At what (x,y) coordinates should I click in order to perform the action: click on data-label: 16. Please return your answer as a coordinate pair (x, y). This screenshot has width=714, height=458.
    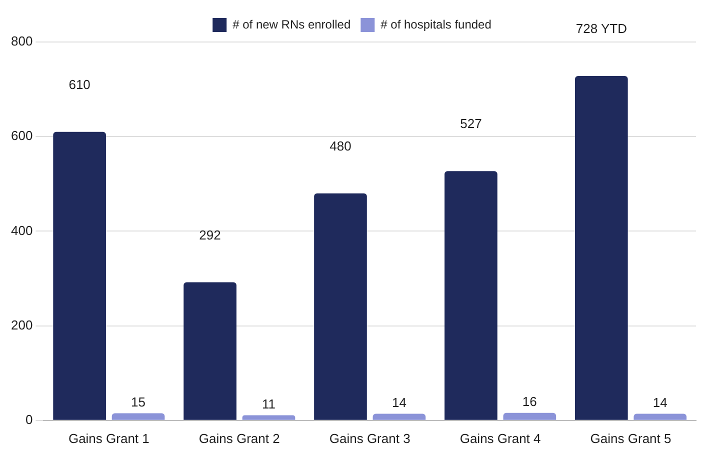
    Looking at the image, I should click on (529, 401).